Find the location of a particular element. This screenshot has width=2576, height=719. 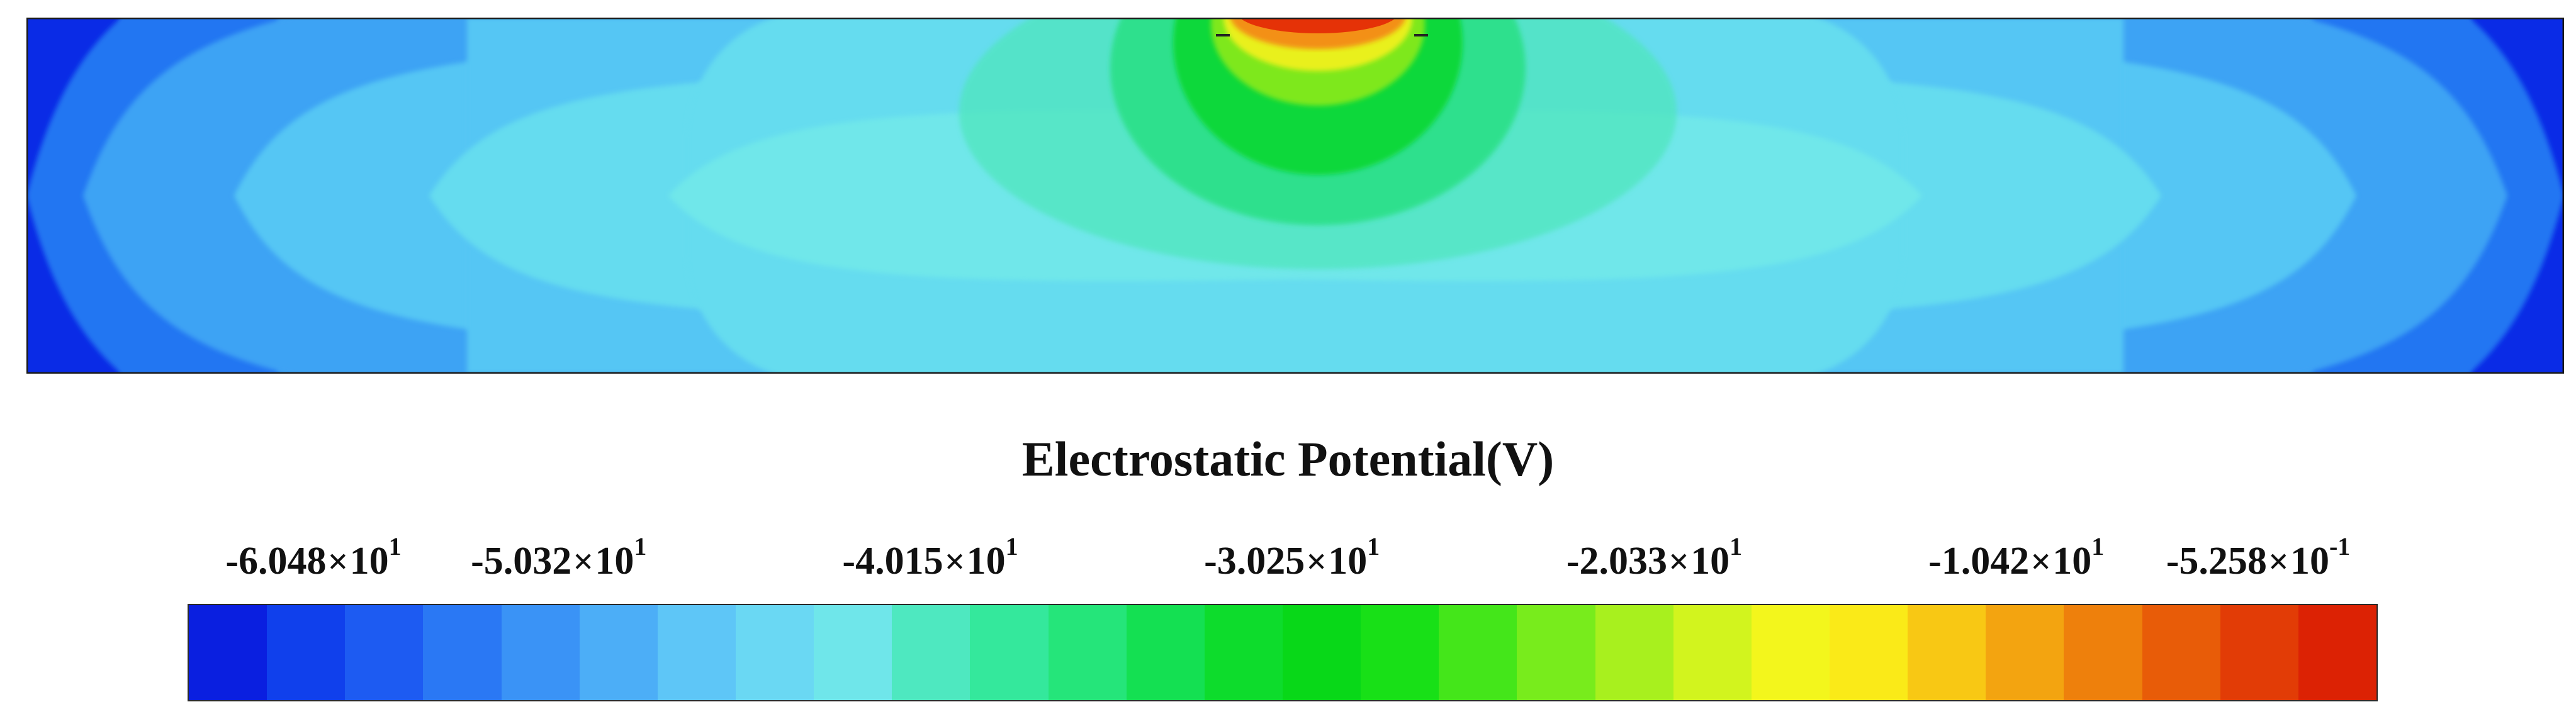

field-hot-red is located at coordinates (1318, 25).